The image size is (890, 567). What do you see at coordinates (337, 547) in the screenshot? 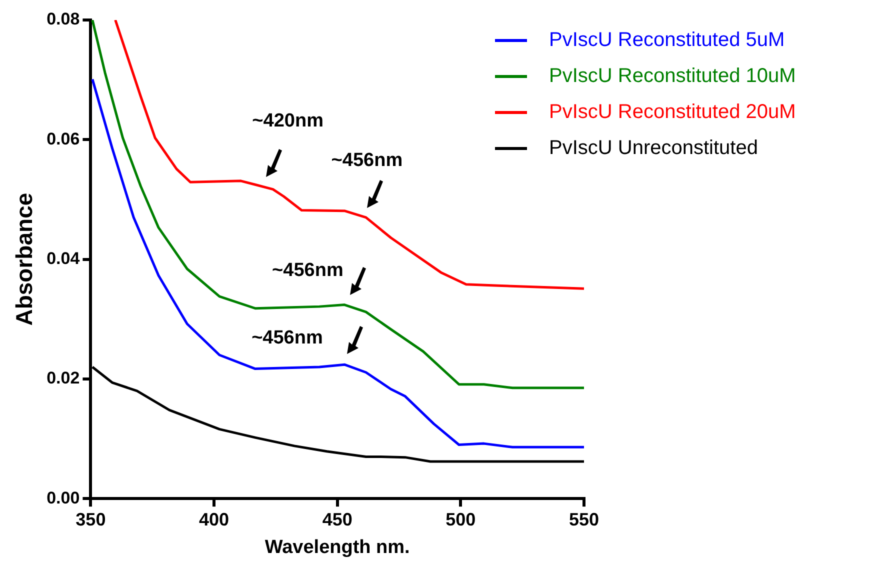
I see `x-axis-title: Wavelength nm.` at bounding box center [337, 547].